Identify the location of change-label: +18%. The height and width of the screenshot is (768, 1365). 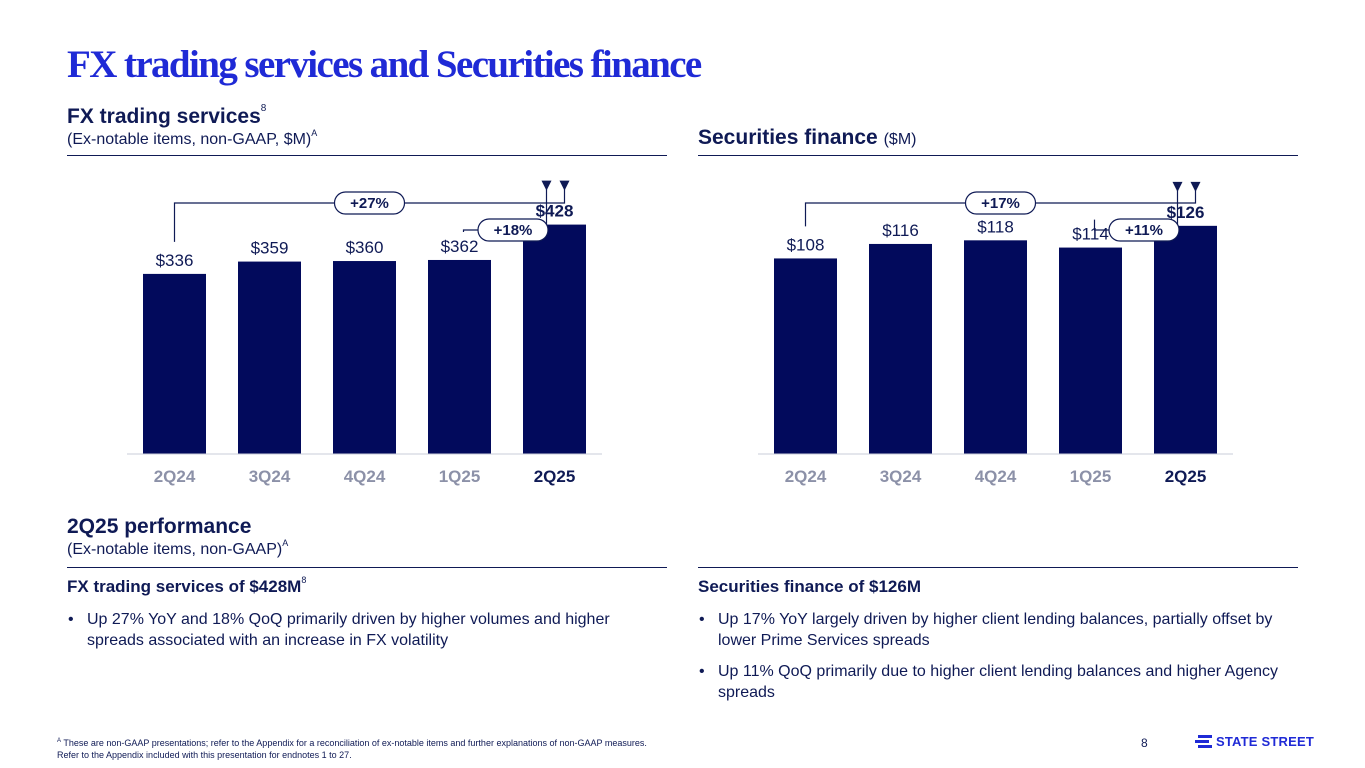
(513, 230).